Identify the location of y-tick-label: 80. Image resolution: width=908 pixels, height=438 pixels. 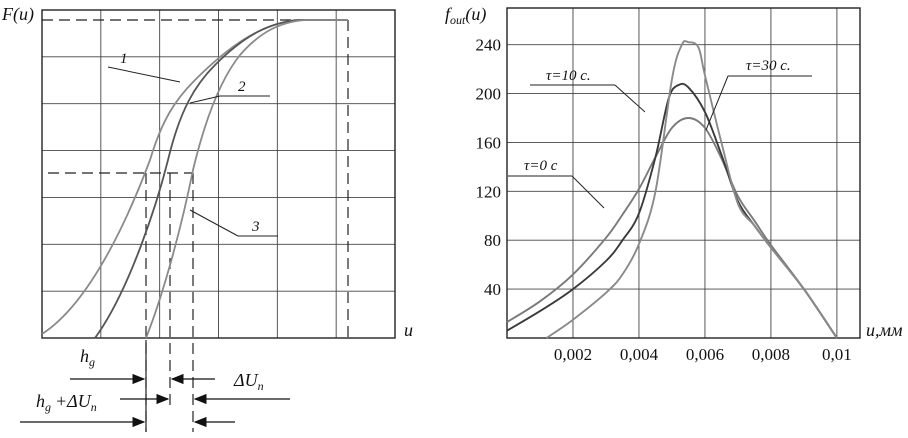
(492, 240).